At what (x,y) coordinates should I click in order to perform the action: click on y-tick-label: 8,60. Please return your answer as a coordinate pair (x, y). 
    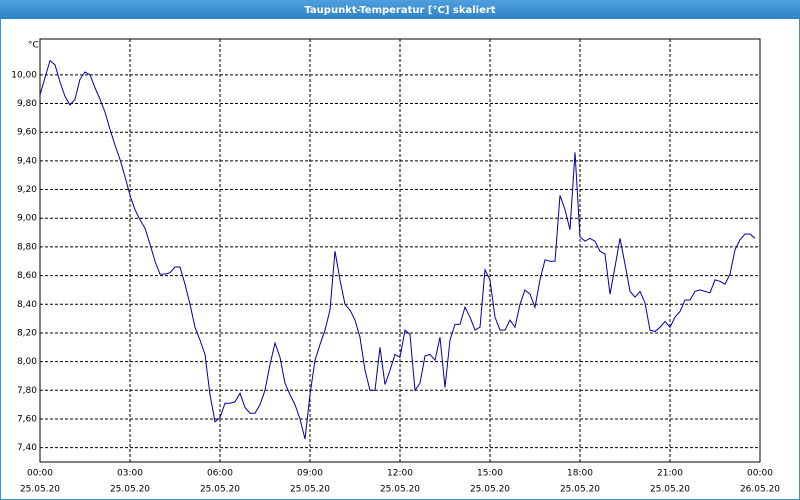
    Looking at the image, I should click on (27, 276).